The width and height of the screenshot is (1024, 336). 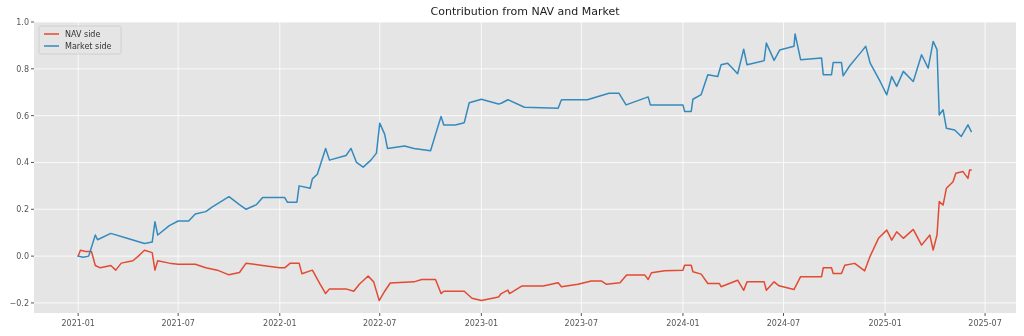 What do you see at coordinates (22, 163) in the screenshot?
I see `y-tick-label: 0.4` at bounding box center [22, 163].